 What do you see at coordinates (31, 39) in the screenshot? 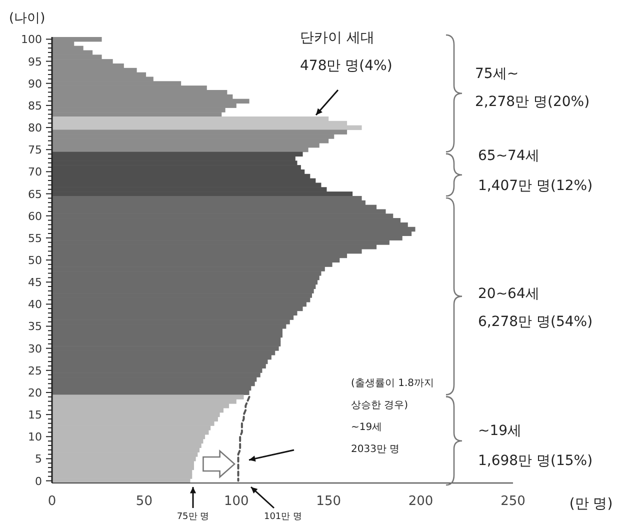
I see `y-tick-label: 100` at bounding box center [31, 39].